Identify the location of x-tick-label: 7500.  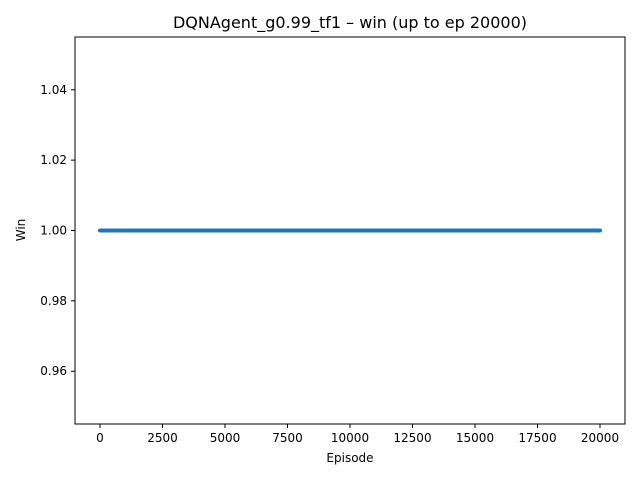
(287, 438).